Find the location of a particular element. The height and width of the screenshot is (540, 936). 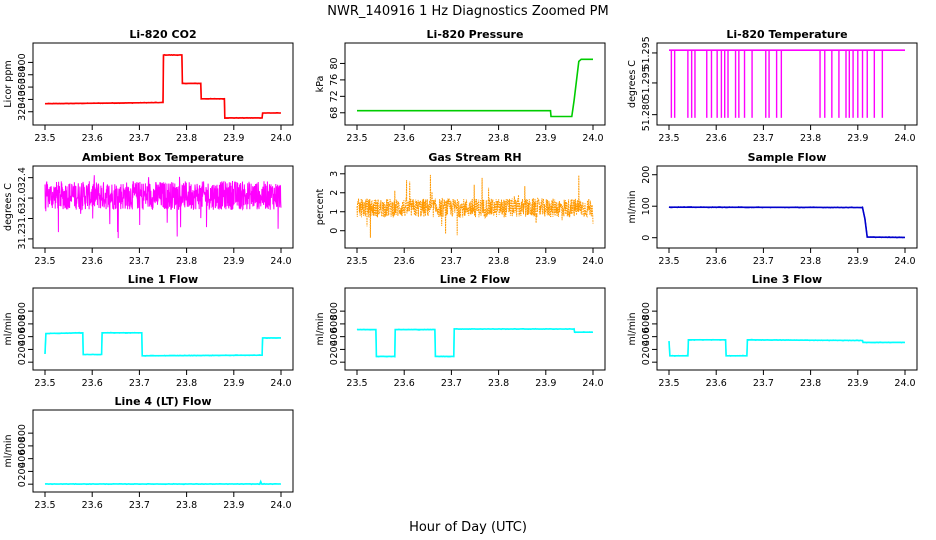

panel-title: Li-820 CO2 is located at coordinates (162, 34).